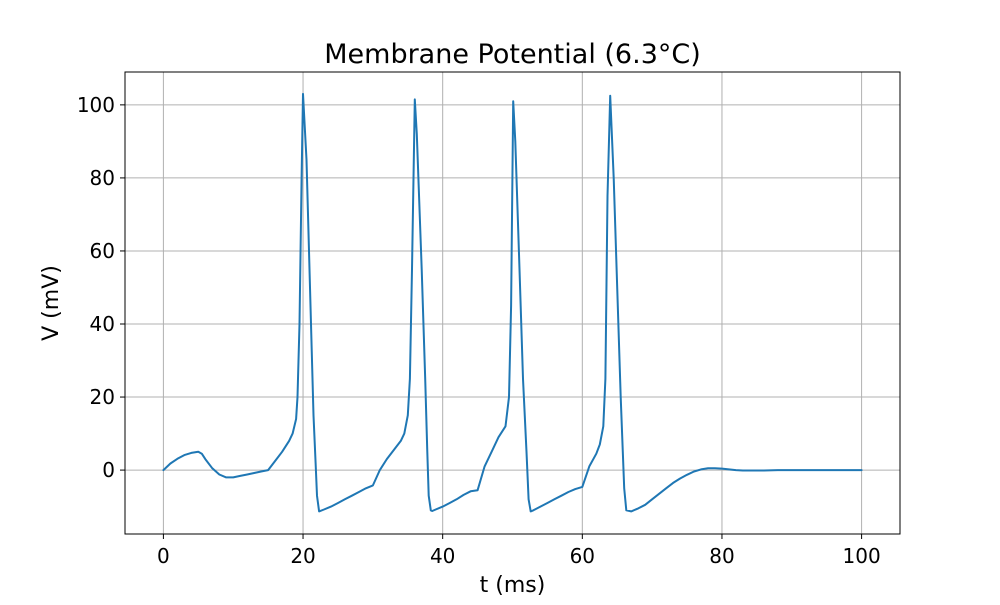  Describe the element at coordinates (582, 556) in the screenshot. I see `x-tick-label: 60` at that location.